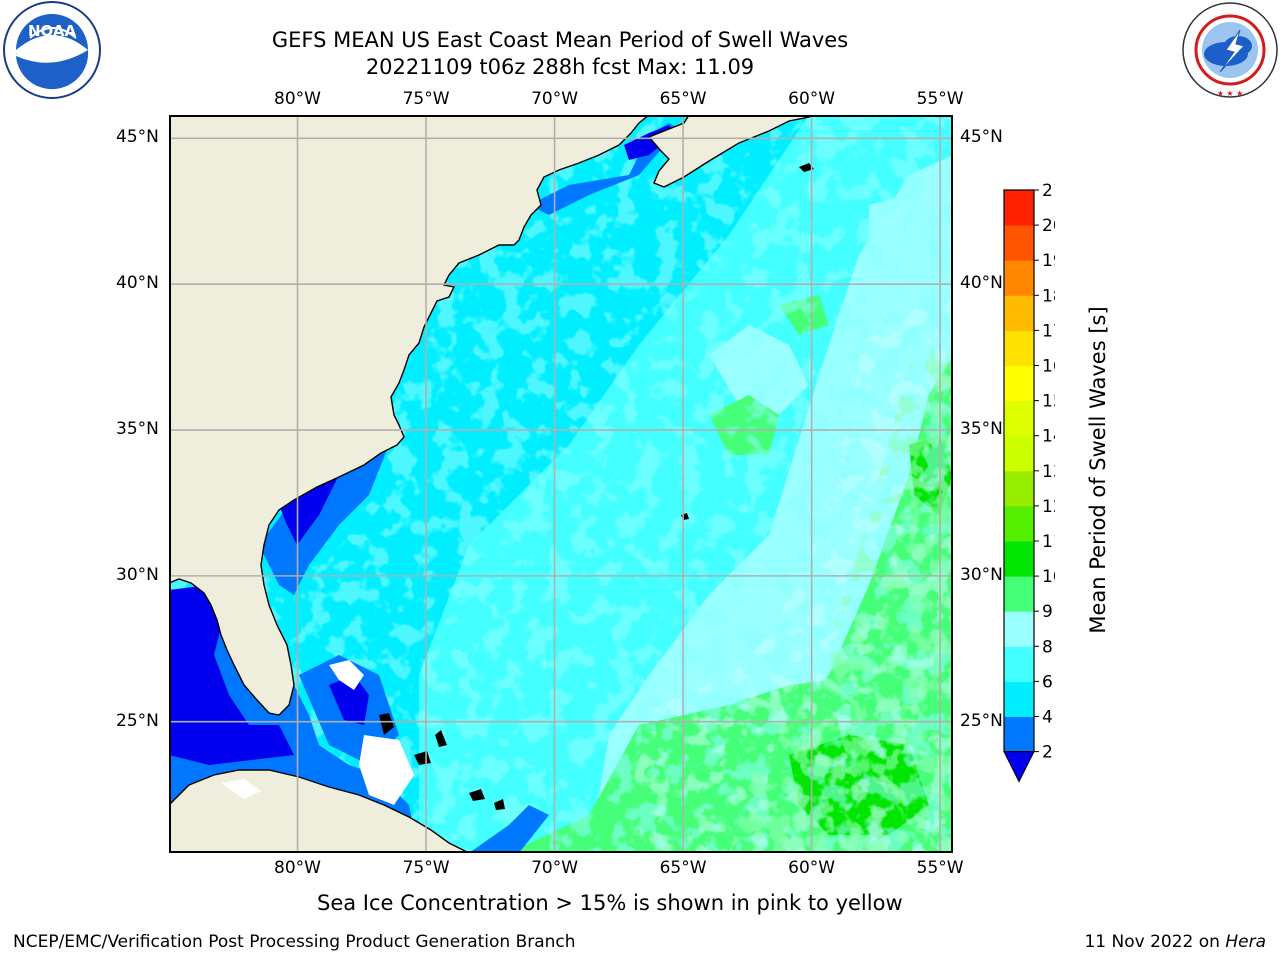  I want to click on footer-date-text: 11 Nov 2022 on, so click(1155, 942).